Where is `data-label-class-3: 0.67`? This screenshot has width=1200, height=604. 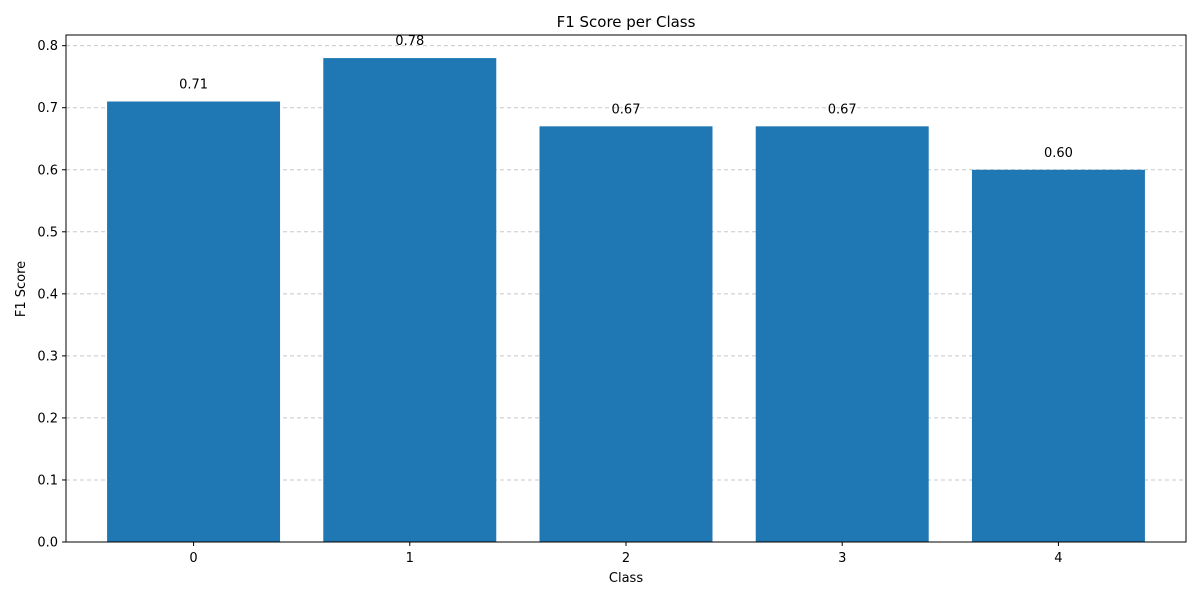
data-label-class-3: 0.67 is located at coordinates (842, 109).